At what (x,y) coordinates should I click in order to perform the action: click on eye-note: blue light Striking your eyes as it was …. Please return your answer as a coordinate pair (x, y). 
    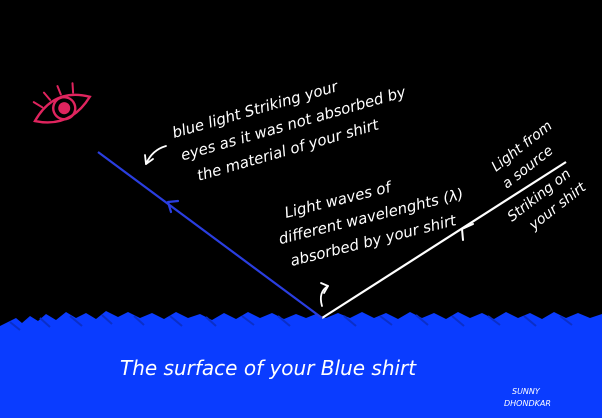
    Looking at the image, I should click on (289, 131).